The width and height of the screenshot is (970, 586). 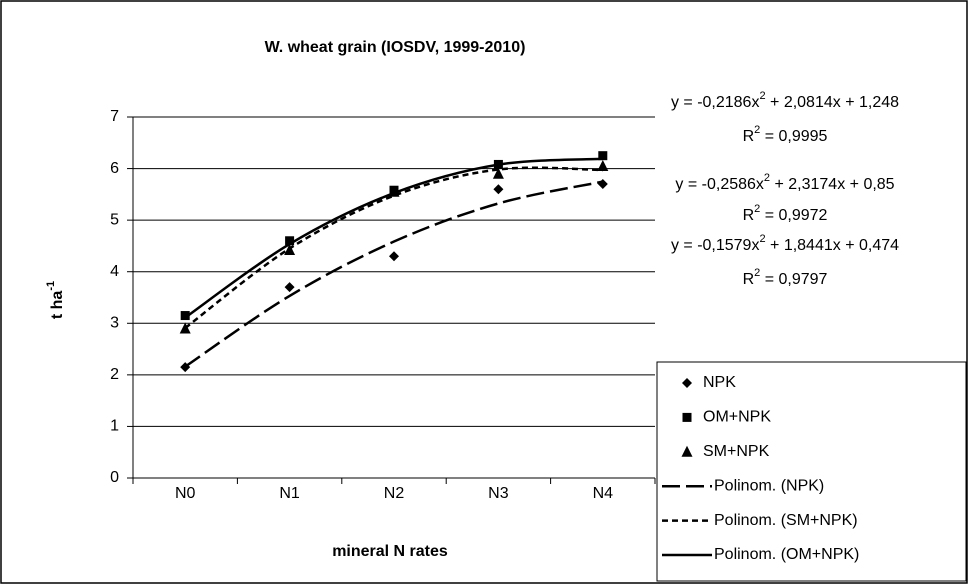 What do you see at coordinates (114, 219) in the screenshot?
I see `y-tick-label: 5` at bounding box center [114, 219].